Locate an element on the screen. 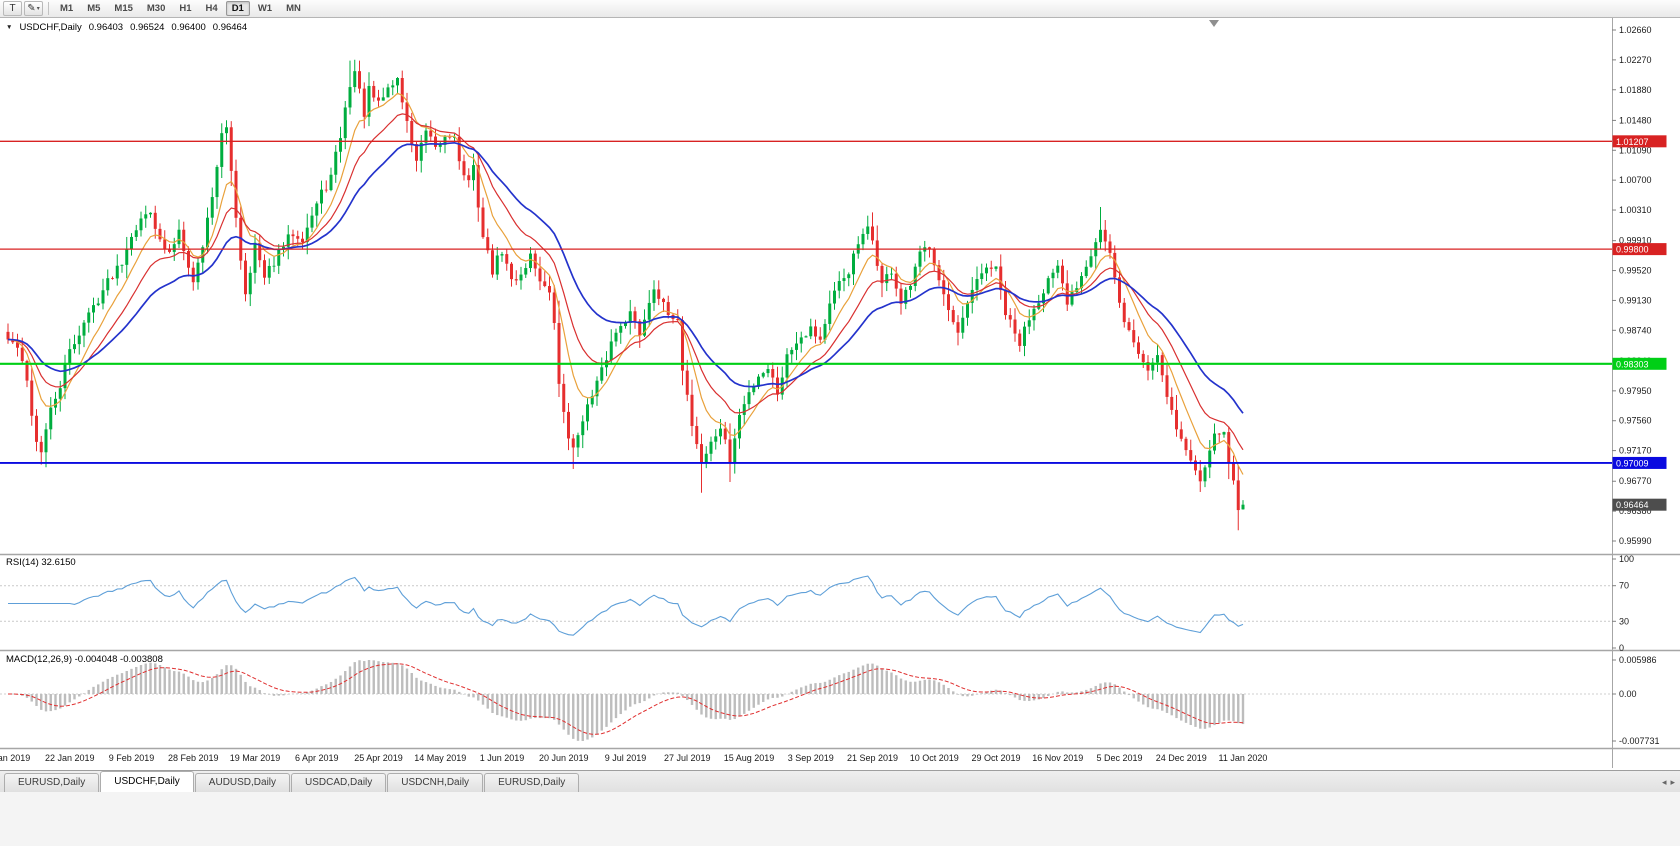 The image size is (1680, 846). timeframe-button-group: M1 M5 M15 M30 H1 H4 D1 W1 MN is located at coordinates (180, 8).